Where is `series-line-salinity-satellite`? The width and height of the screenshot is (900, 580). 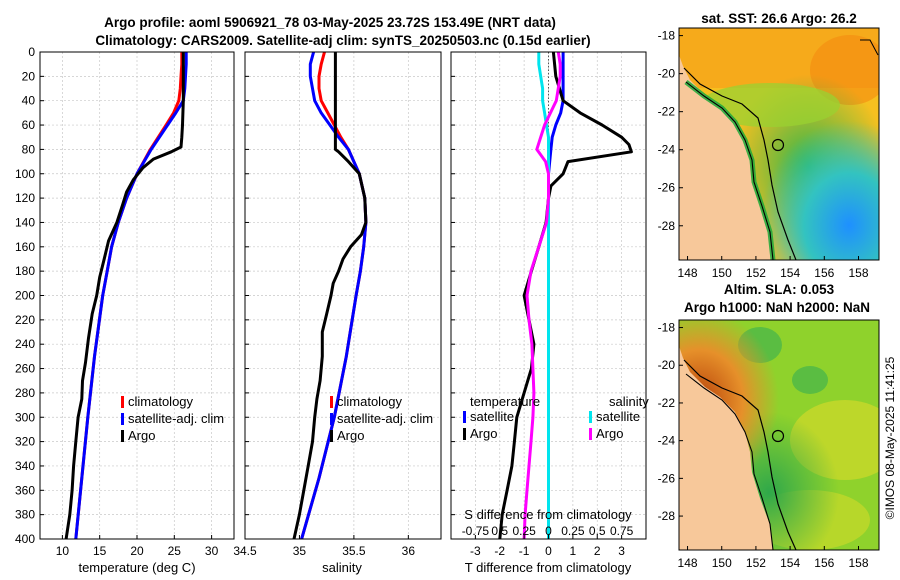 series-line-salinity-satellite is located at coordinates (543, 295).